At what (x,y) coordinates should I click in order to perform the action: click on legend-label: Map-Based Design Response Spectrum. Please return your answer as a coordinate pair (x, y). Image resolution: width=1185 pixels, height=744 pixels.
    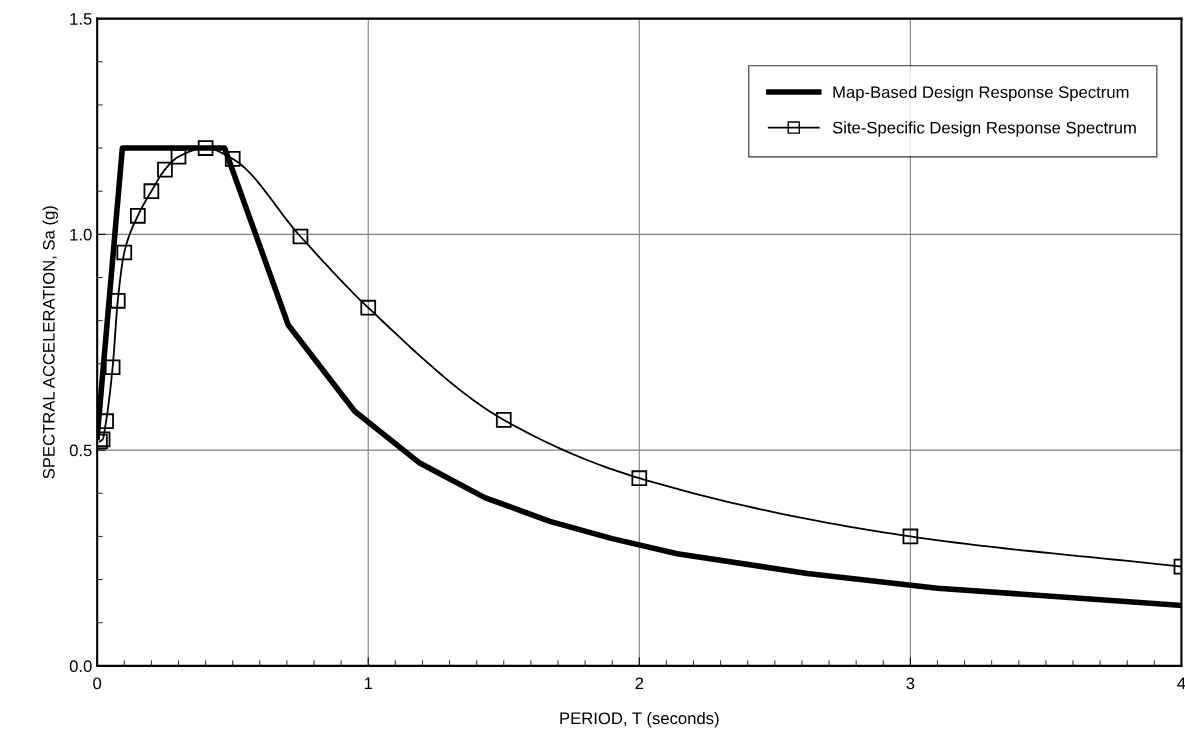
    Looking at the image, I should click on (981, 93).